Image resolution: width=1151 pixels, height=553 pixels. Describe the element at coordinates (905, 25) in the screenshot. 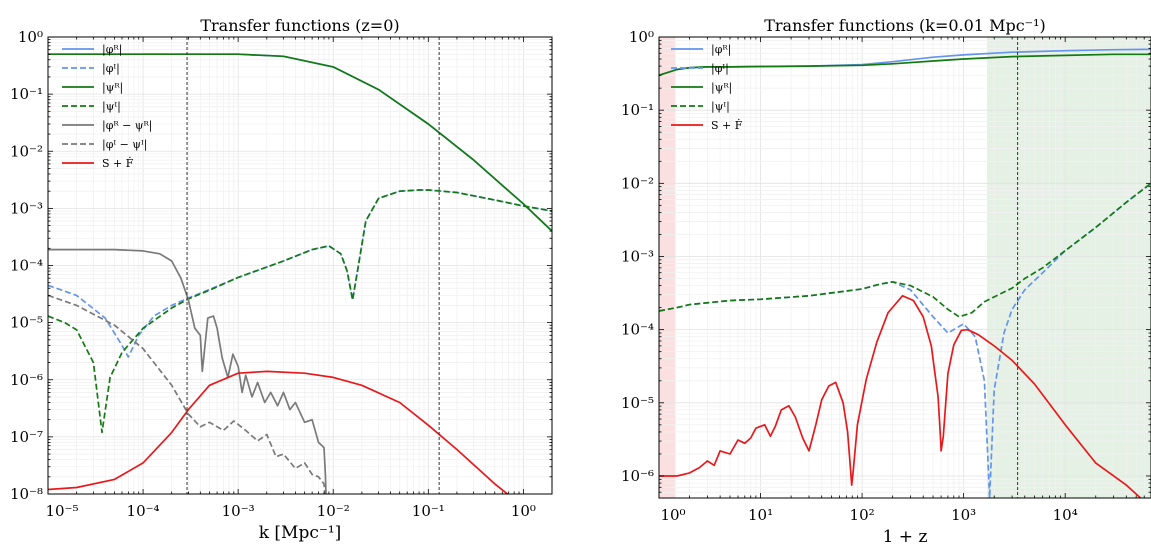

I see `chart-title: Transfer functions (k=0.01 Mpc⁻¹)` at that location.